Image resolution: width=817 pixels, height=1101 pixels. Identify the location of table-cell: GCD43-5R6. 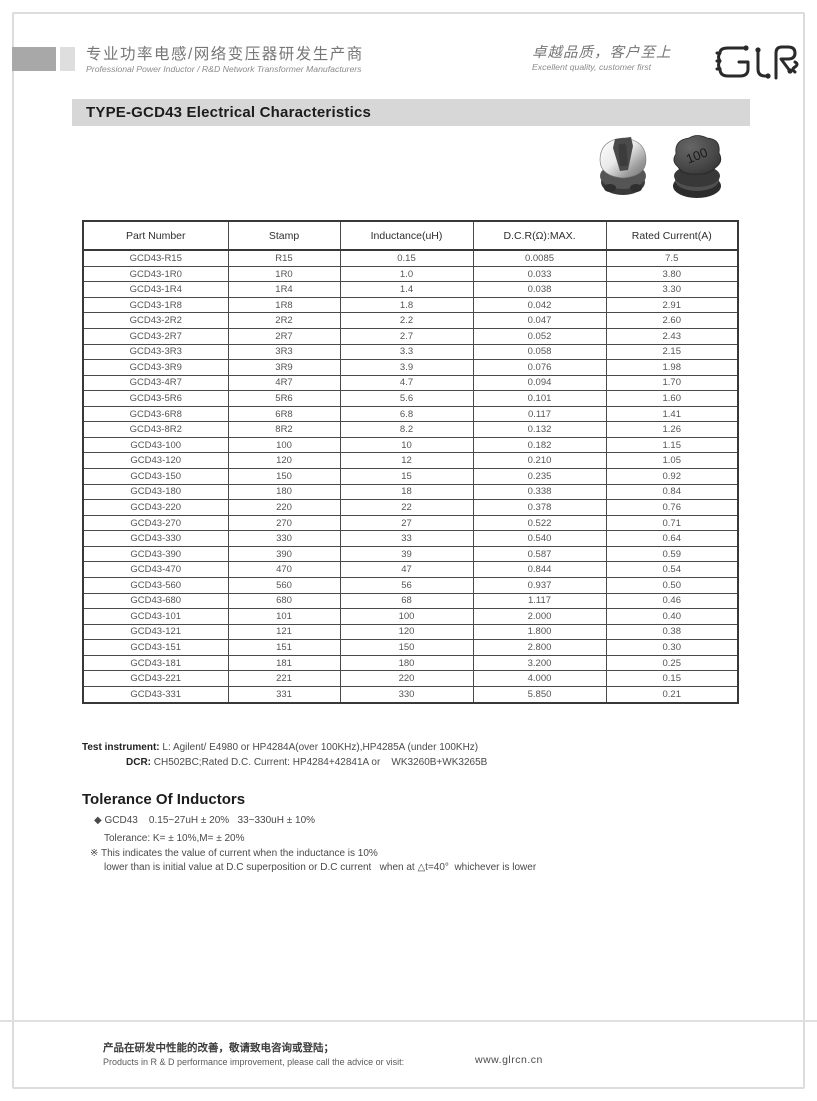
(155, 398).